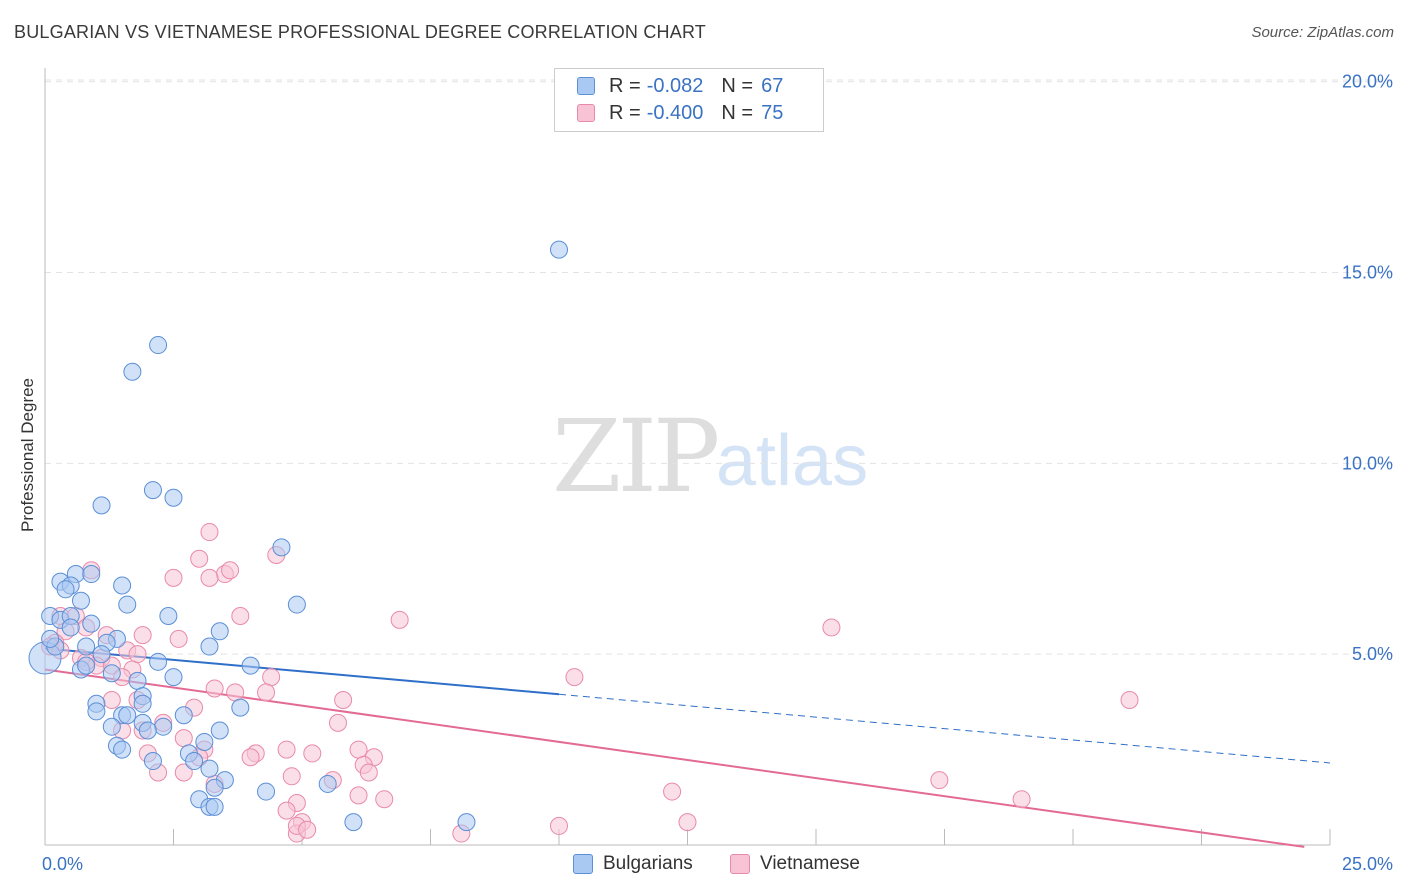  What do you see at coordinates (772, 112) in the screenshot?
I see `vietnamese-n-value: 75` at bounding box center [772, 112].